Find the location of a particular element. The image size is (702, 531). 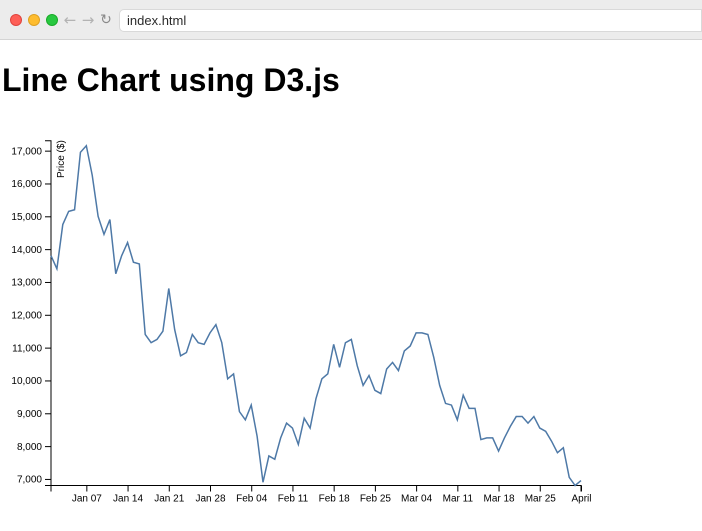

y-axis-domain is located at coordinates (48, 313).